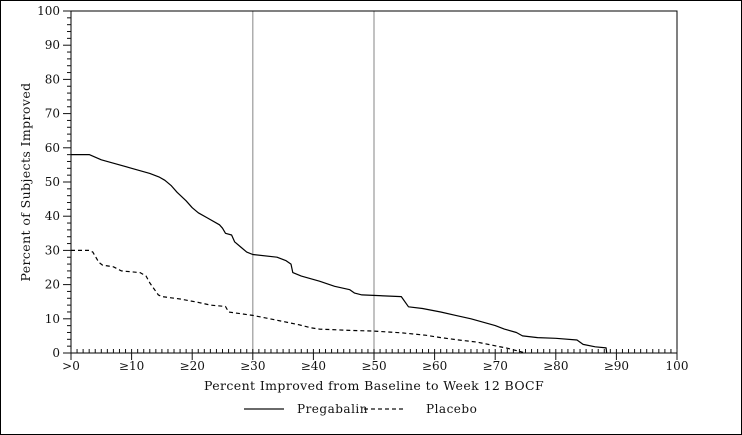 This screenshot has width=742, height=435. What do you see at coordinates (52, 216) in the screenshot?
I see `y-tick-label: 40` at bounding box center [52, 216].